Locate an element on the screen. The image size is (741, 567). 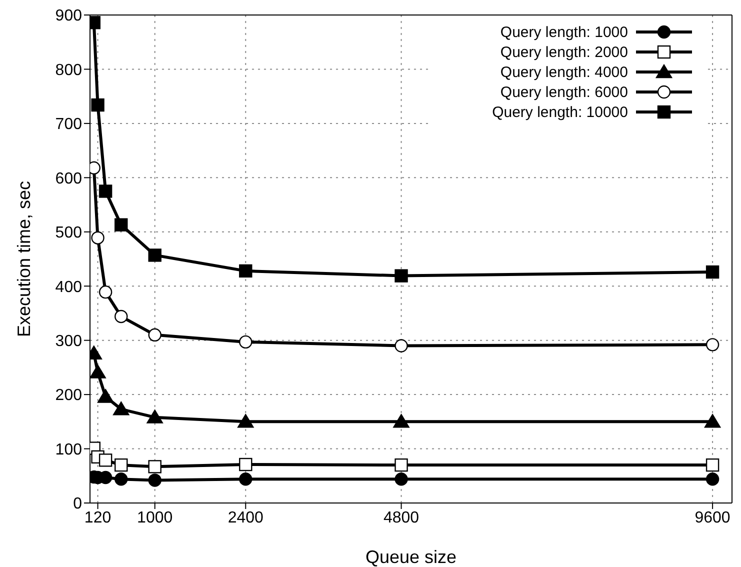
legend-label: Query length: 1000 is located at coordinates (564, 32).